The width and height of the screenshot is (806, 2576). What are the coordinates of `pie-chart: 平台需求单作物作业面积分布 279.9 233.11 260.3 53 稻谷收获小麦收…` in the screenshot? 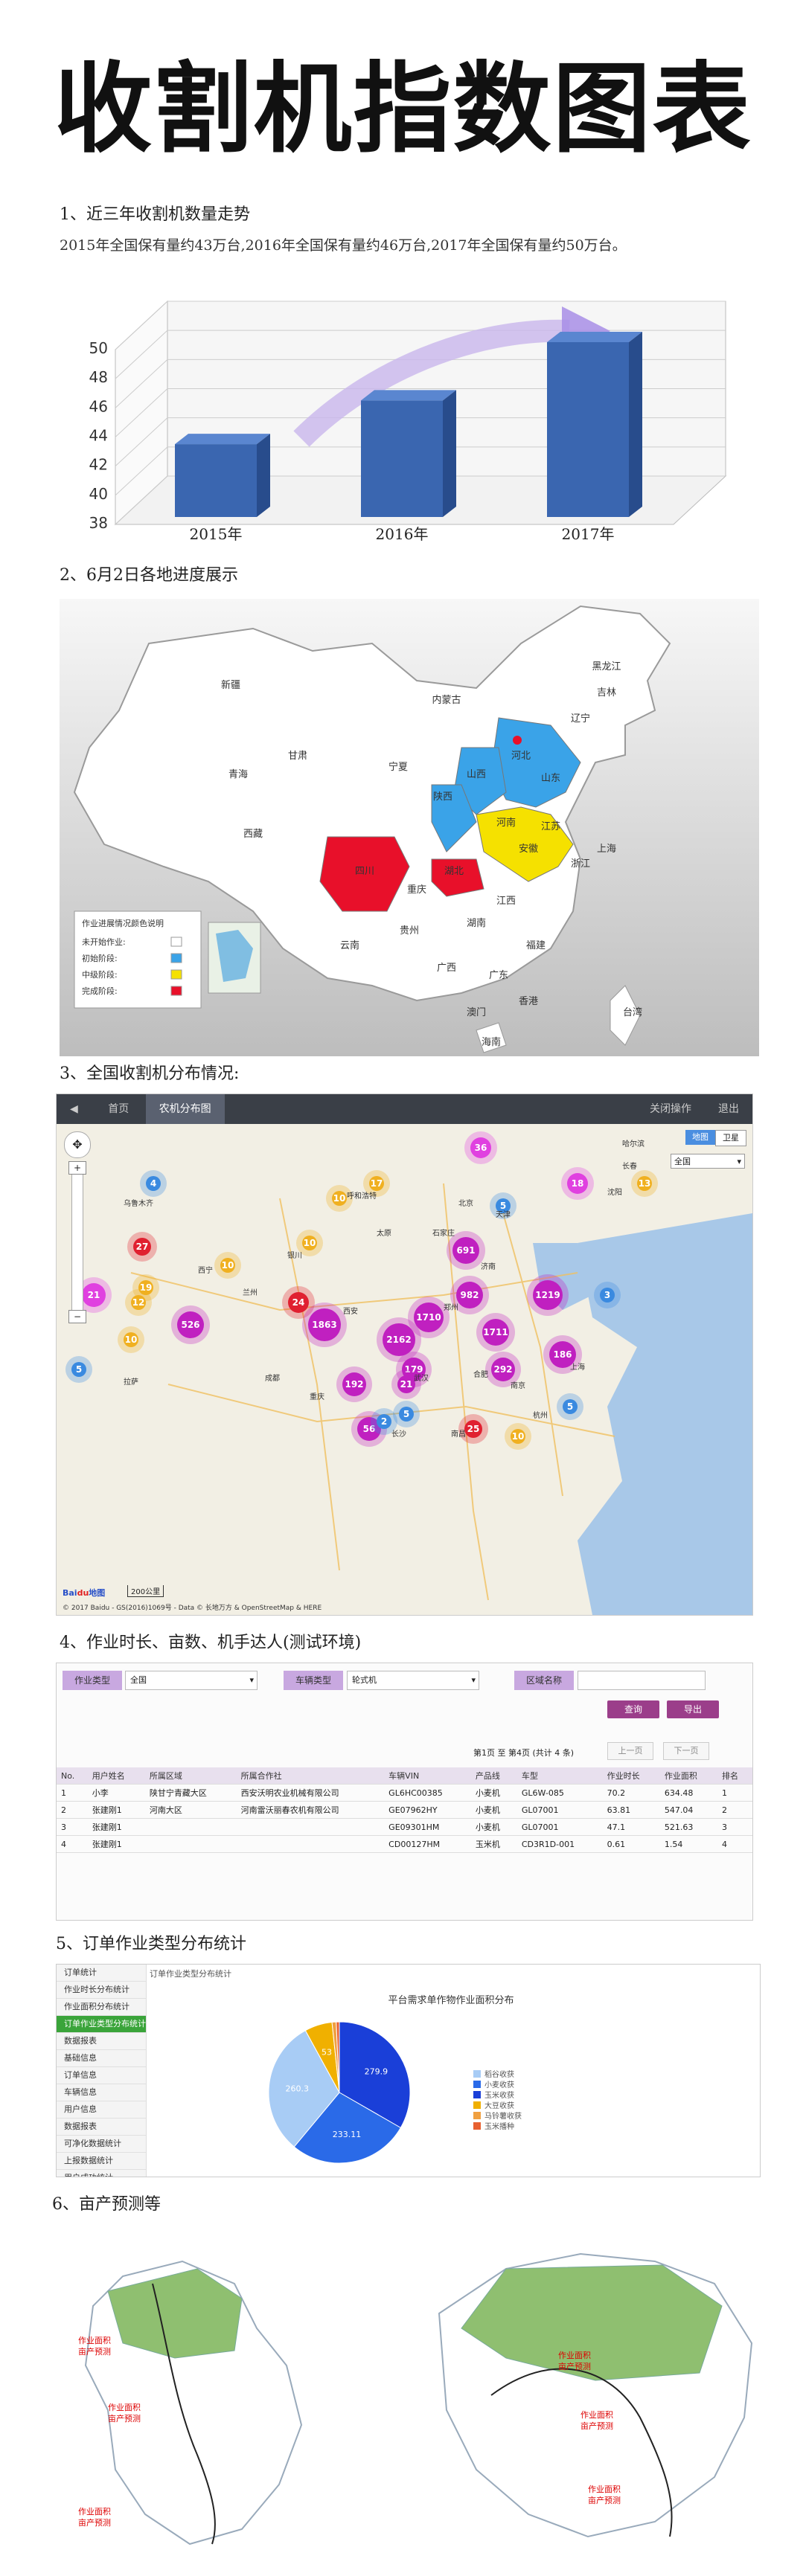 It's located at (395, 2079).